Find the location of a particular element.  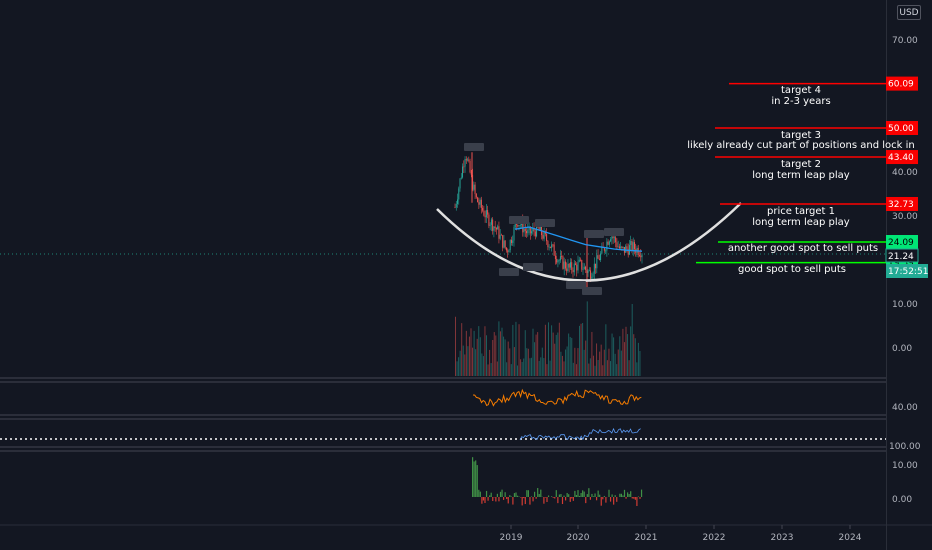

level-annotation: good spot to sell puts is located at coordinates (792, 269).